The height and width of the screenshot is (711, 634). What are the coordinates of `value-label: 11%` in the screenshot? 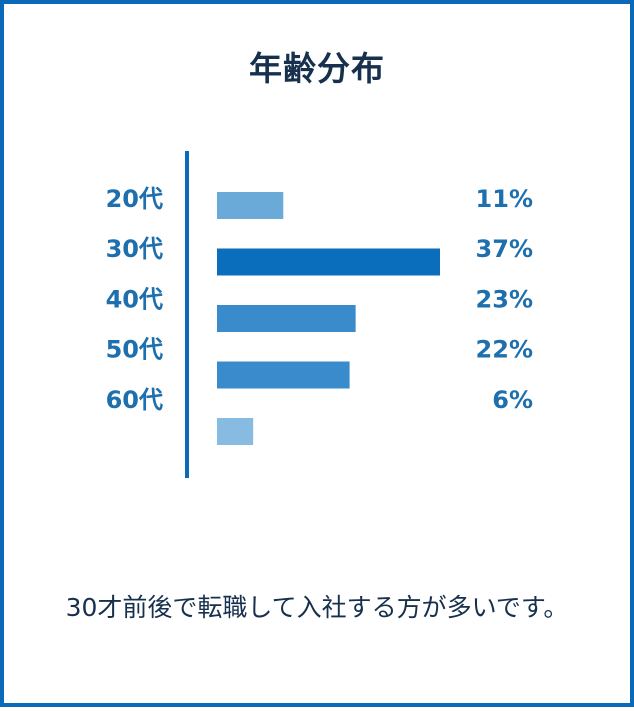 It's located at (504, 199).